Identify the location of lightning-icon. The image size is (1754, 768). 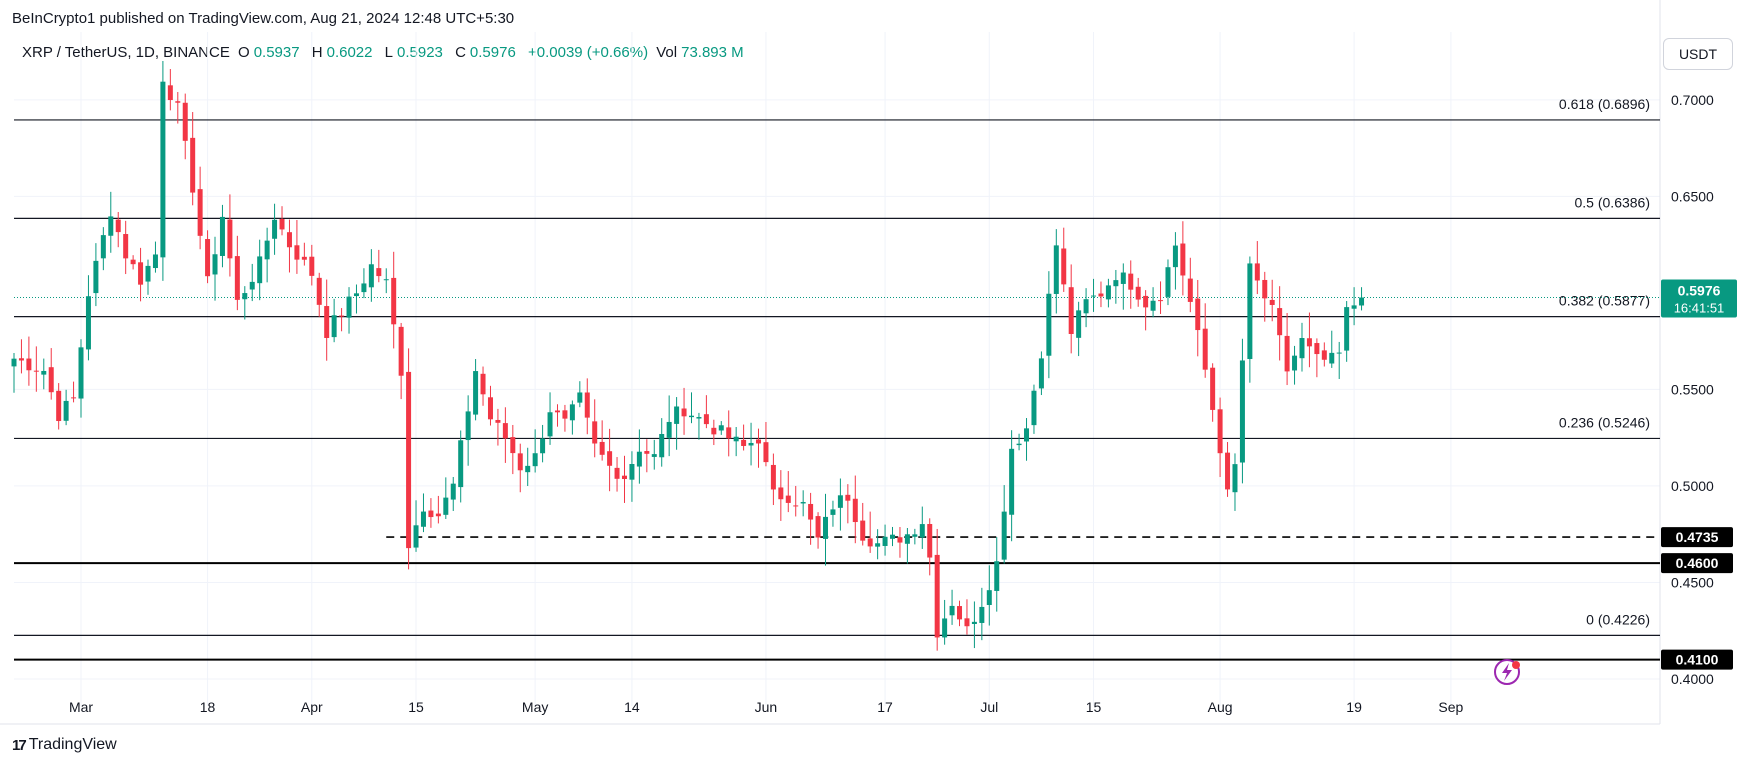
(1507, 672).